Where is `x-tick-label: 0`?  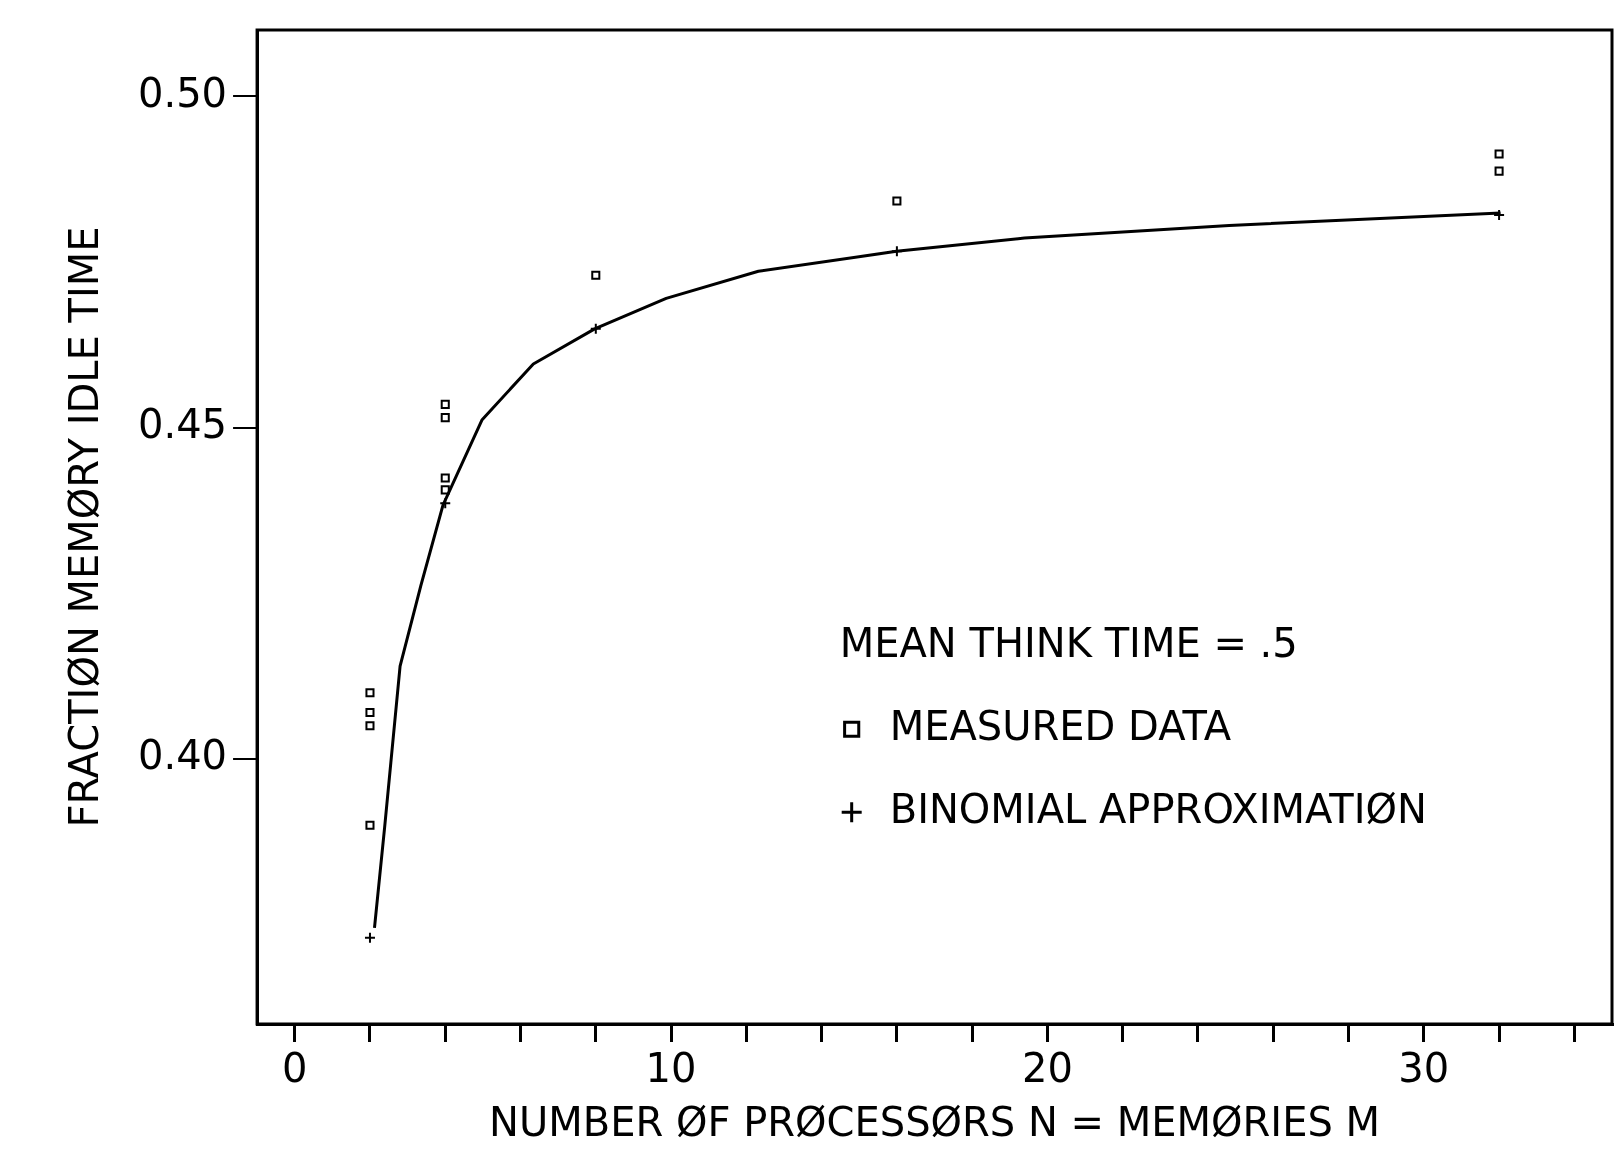
x-tick-label: 0 is located at coordinates (294, 1068).